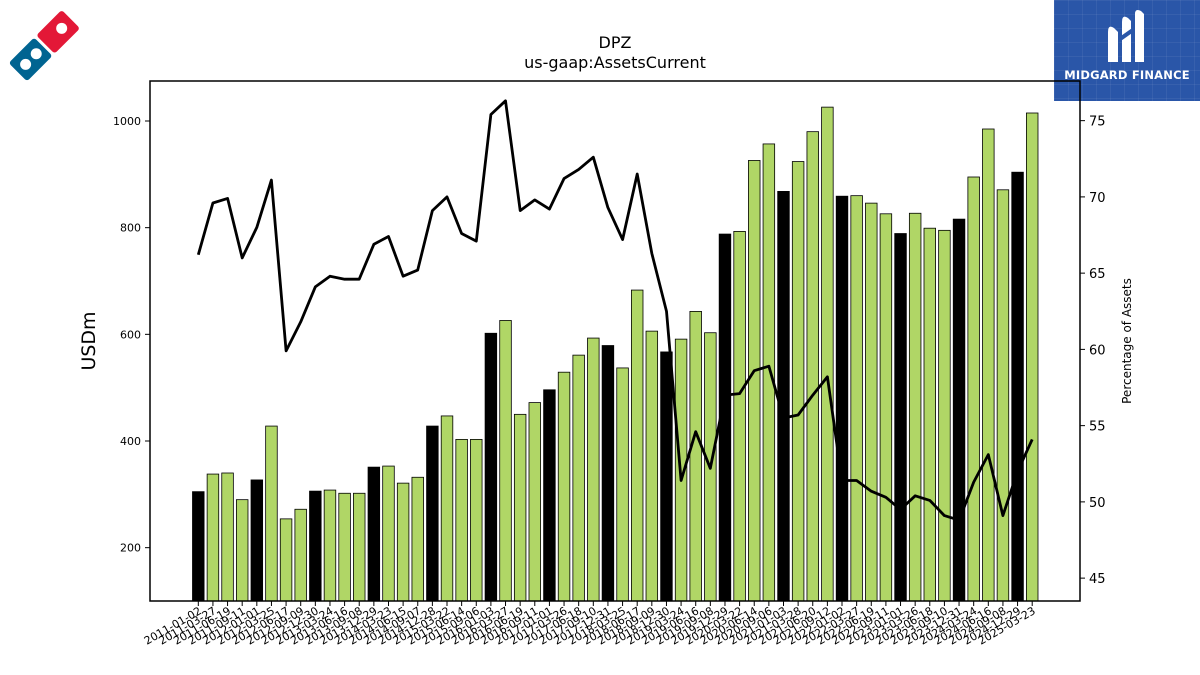 The width and height of the screenshot is (1200, 675). I want to click on y-tick-label: 400, so click(130, 441).